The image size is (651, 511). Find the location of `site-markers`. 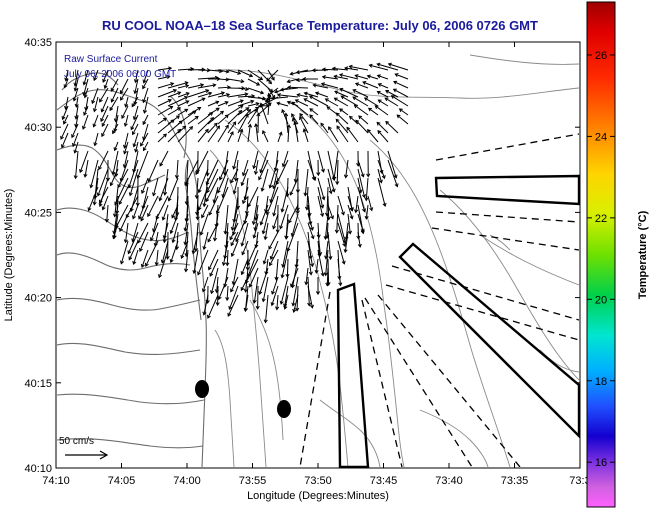

site-markers is located at coordinates (243, 399).